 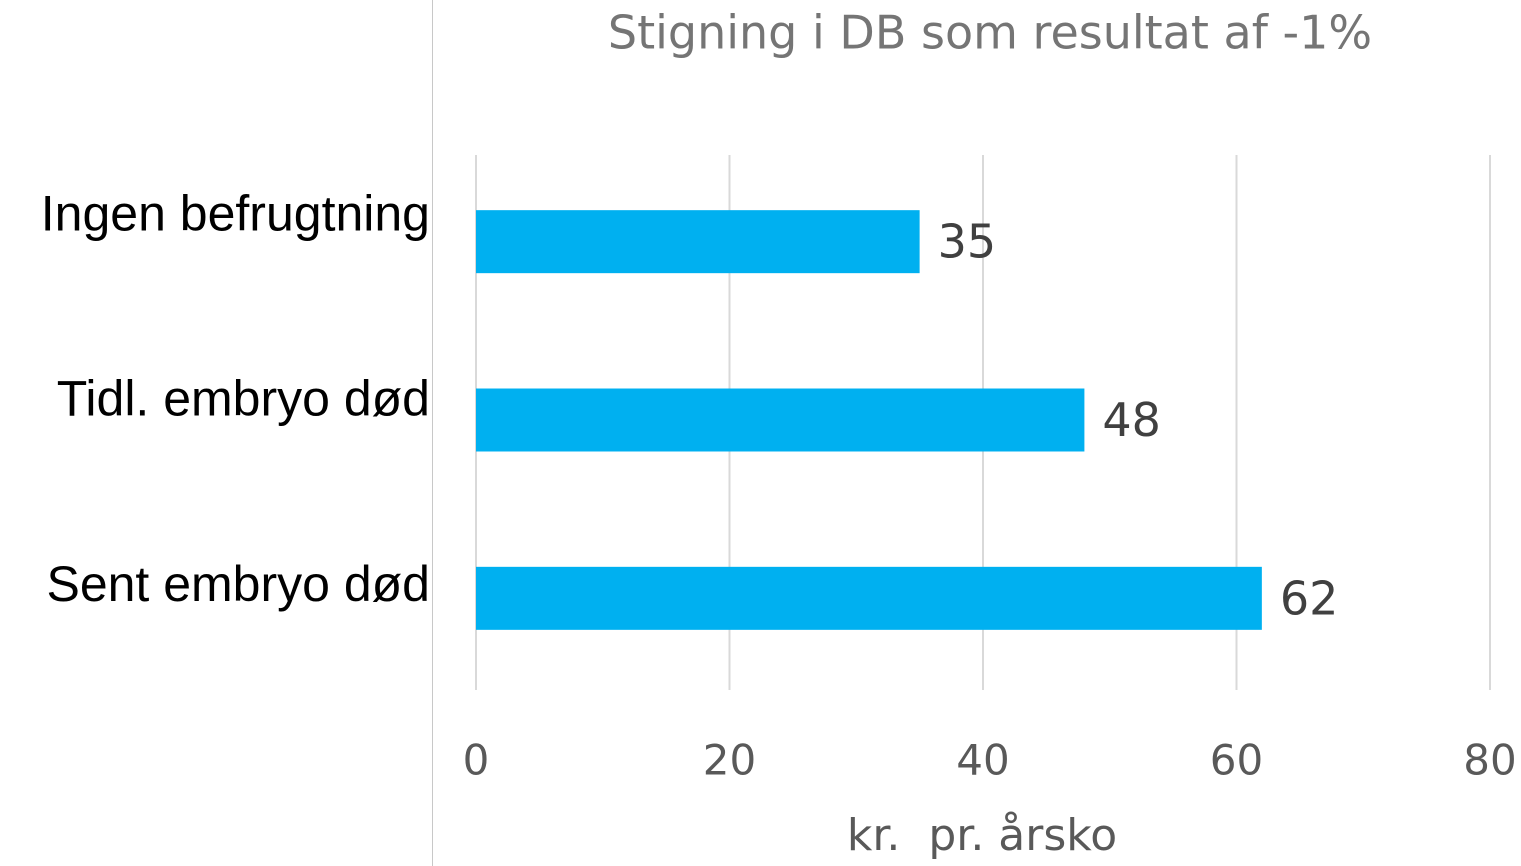 I want to click on value-label: 48, so click(x=1131, y=420).